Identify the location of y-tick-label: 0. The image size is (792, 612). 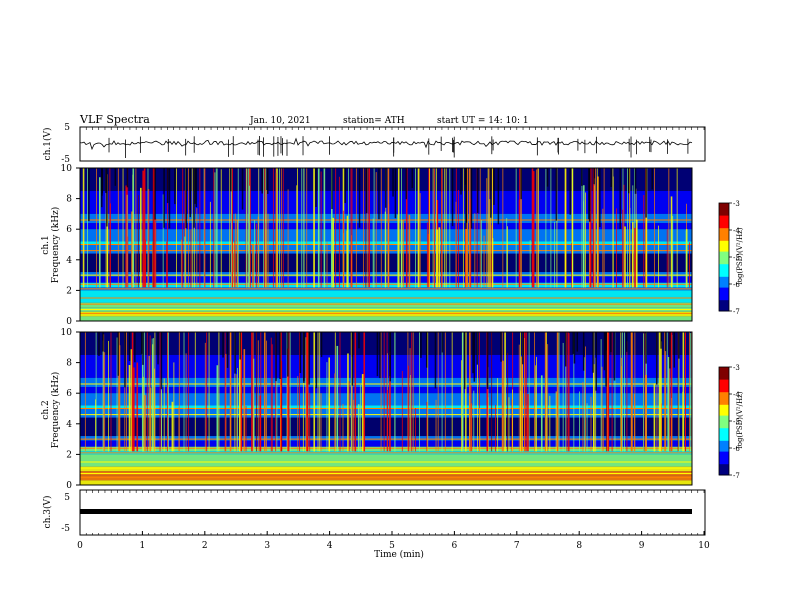
(69, 322).